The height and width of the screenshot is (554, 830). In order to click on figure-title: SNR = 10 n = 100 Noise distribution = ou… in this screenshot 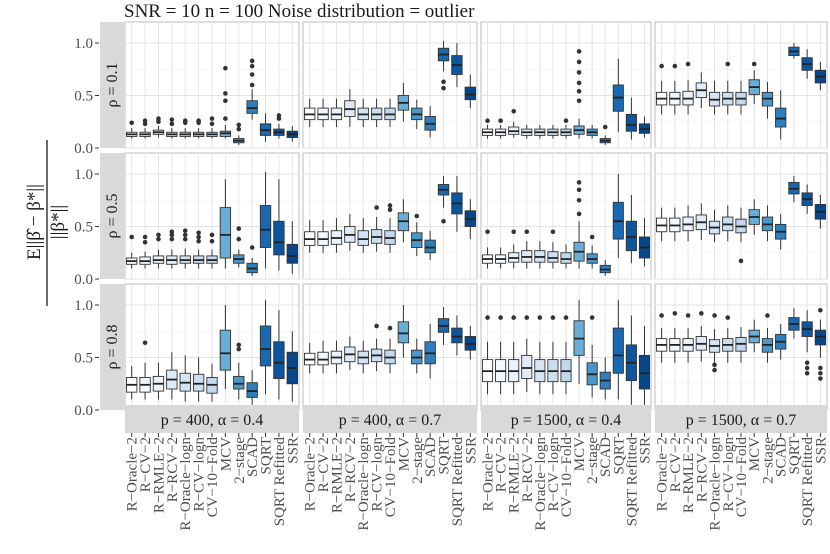, I will do `click(299, 11)`.